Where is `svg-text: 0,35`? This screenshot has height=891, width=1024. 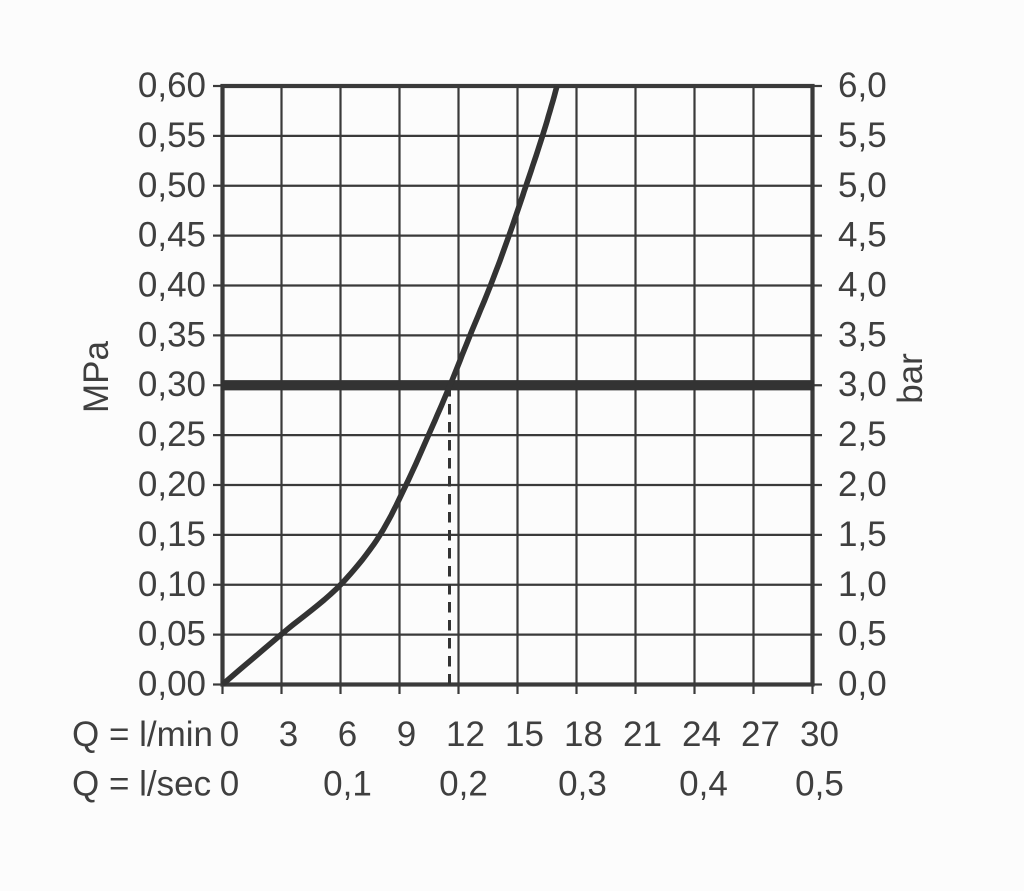
svg-text: 0,35 is located at coordinates (172, 334).